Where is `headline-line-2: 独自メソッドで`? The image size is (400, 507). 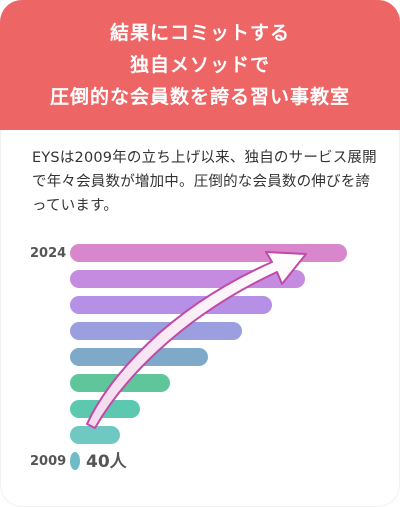
headline-line-2: 独自メソッドで is located at coordinates (199, 65).